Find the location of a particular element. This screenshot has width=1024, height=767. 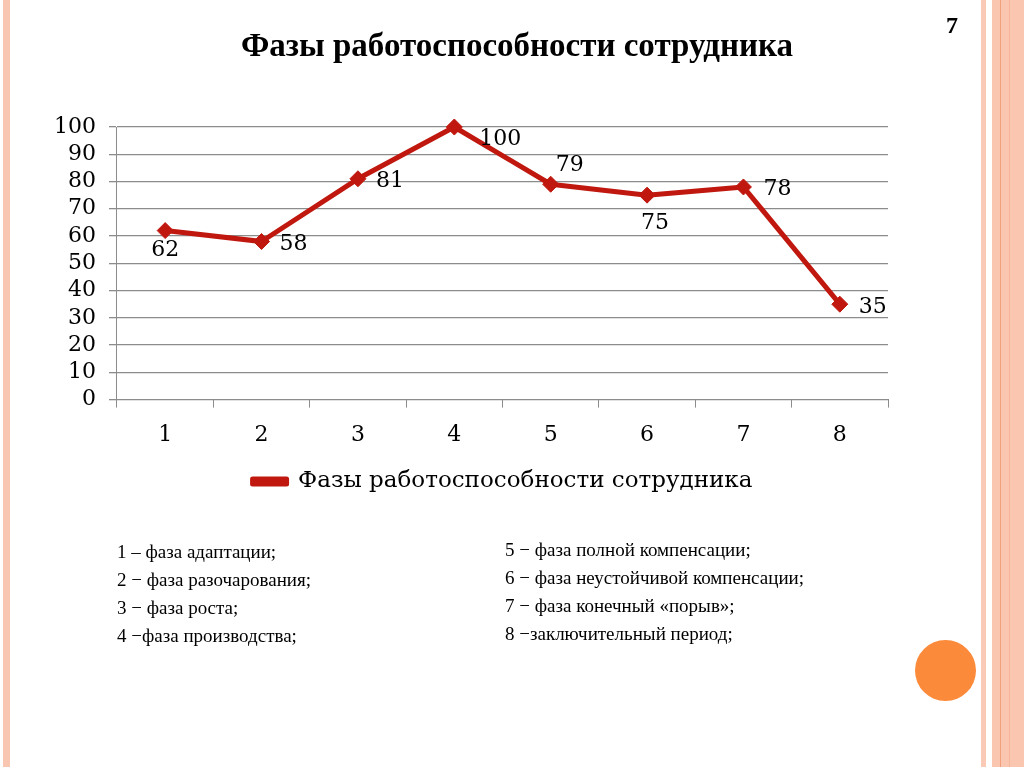

x-tick-label: 6 is located at coordinates (647, 433).